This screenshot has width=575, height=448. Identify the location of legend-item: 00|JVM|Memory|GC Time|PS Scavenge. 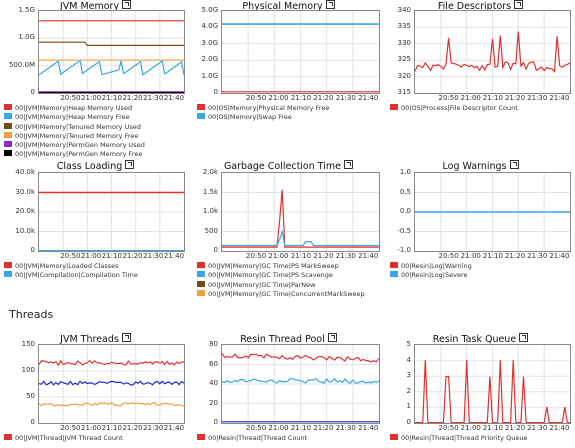
(281, 275).